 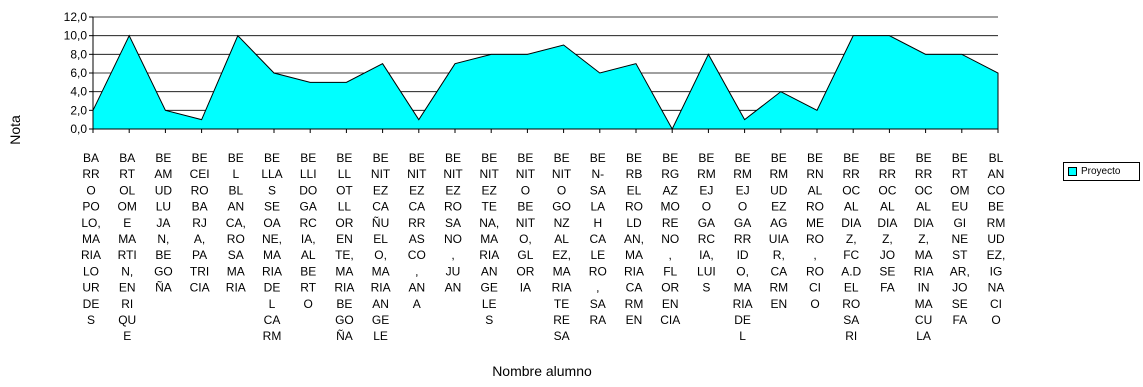 I want to click on legend-swatch-proyecto, so click(x=1072, y=171).